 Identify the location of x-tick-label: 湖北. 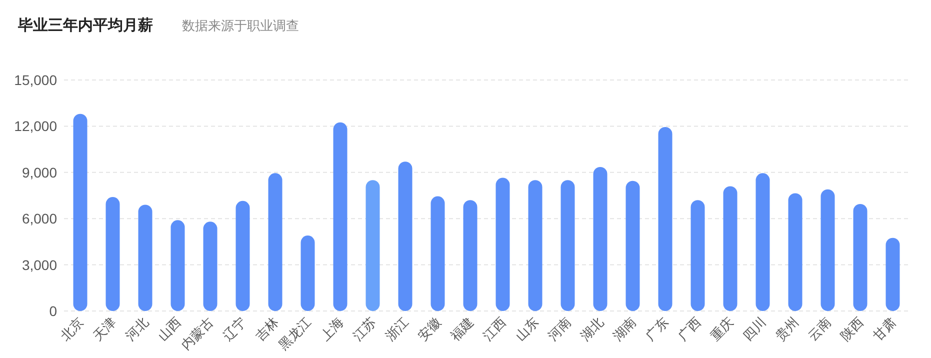
(591, 329).